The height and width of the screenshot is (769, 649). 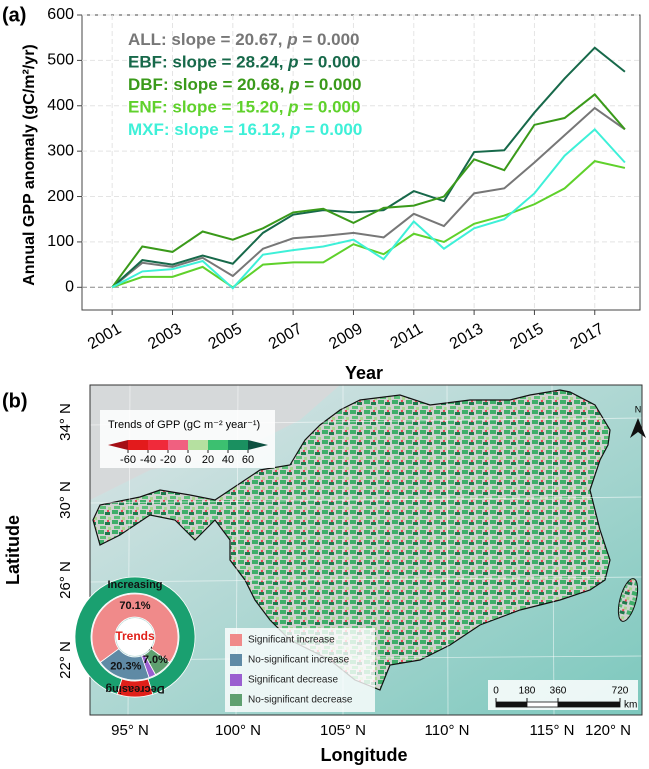 What do you see at coordinates (104, 336) in the screenshot?
I see `x-tick-label: 2001` at bounding box center [104, 336].